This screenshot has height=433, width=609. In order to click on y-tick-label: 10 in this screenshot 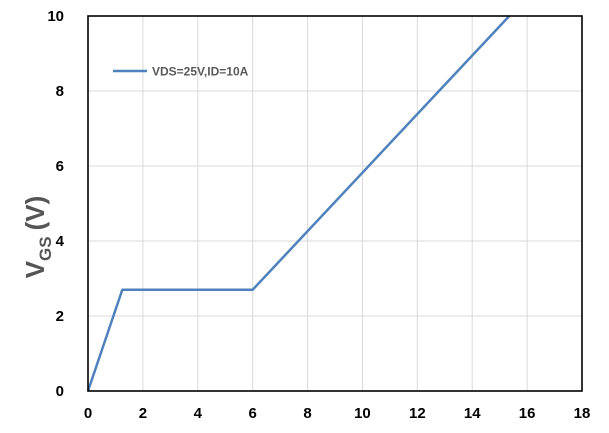, I will do `click(55, 16)`.